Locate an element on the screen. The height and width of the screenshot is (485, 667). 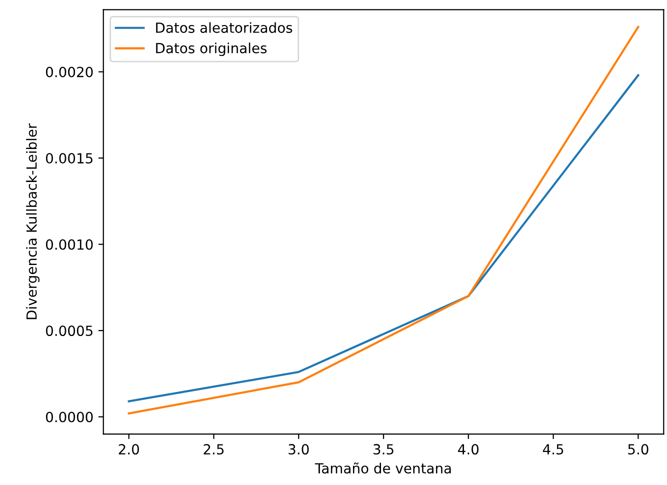
x-tick-label: 3.0 is located at coordinates (298, 449).